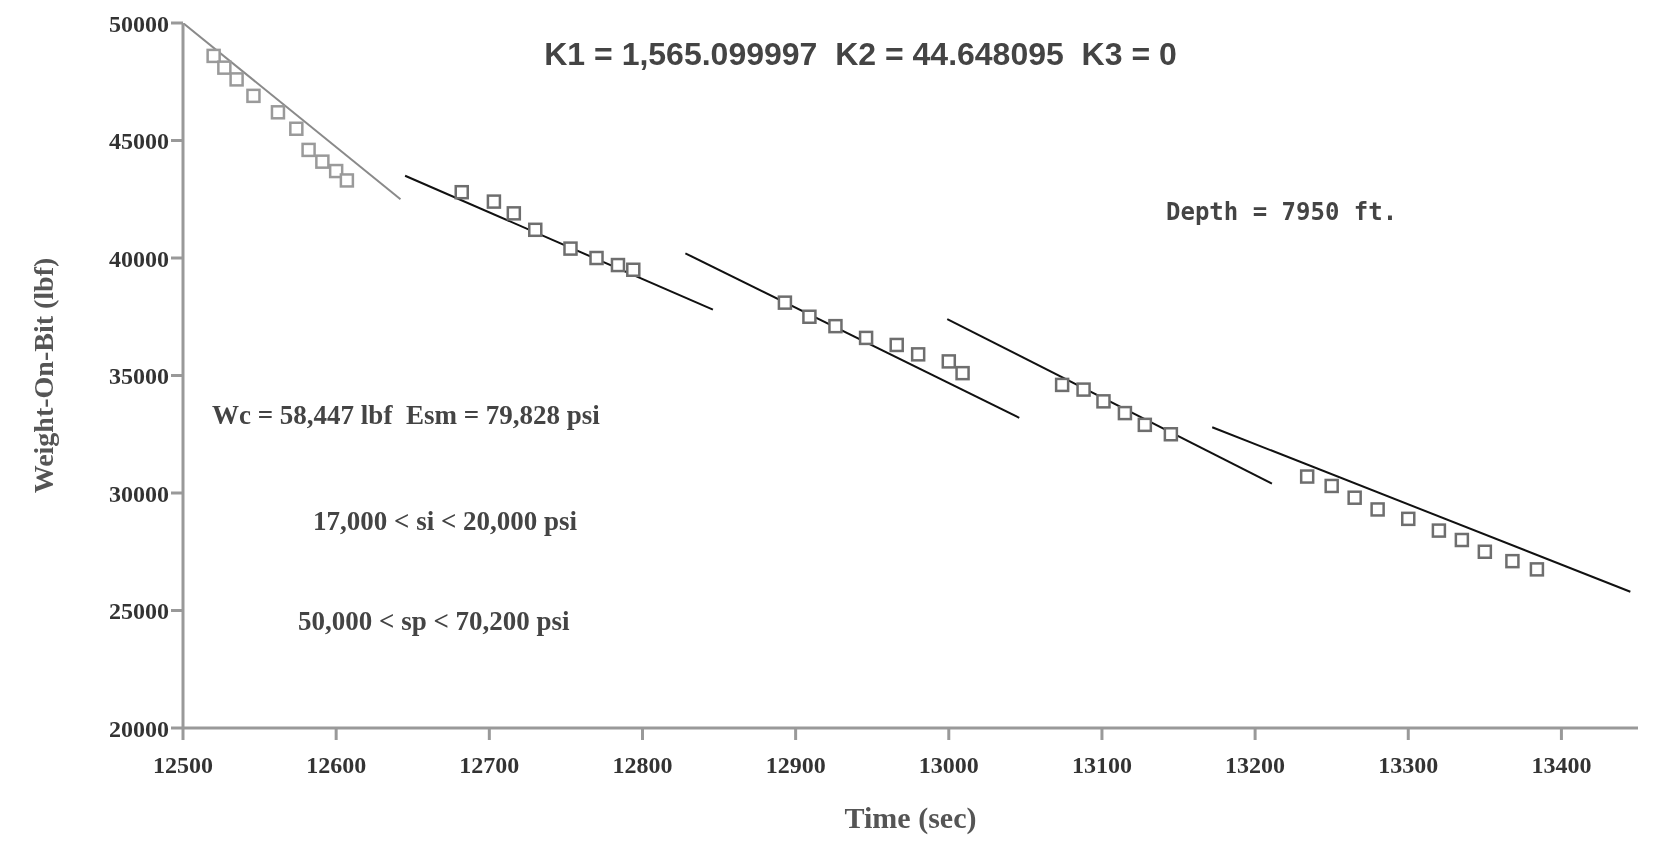  Describe the element at coordinates (139, 141) in the screenshot. I see `y-tick-label: 45000` at that location.